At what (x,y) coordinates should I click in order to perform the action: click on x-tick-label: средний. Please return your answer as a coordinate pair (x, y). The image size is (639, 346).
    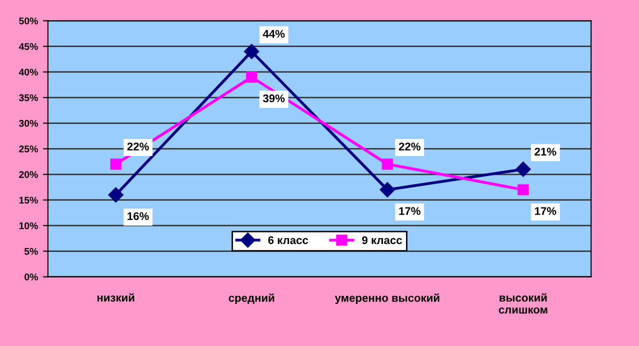
    Looking at the image, I should click on (251, 298).